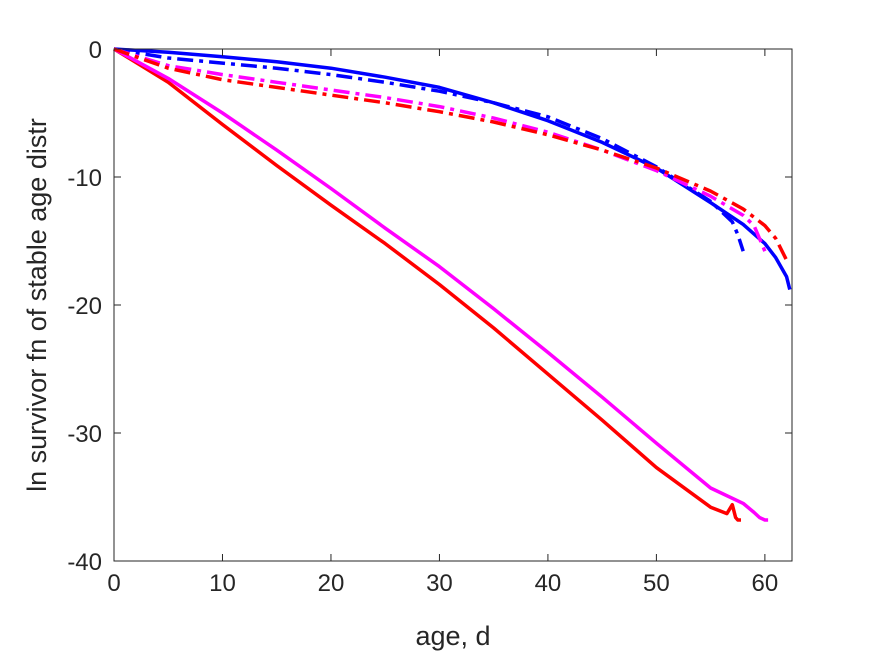 The height and width of the screenshot is (656, 875). I want to click on x-tick-label: 30, so click(439, 583).